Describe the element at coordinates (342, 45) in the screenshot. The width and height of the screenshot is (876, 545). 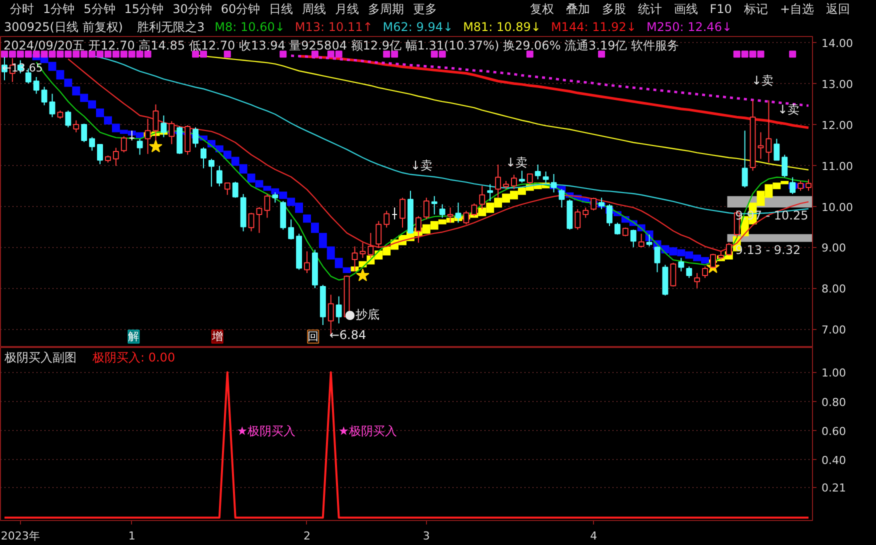
I see `annotation: 2024/09/20五 开12.70 高14.85 低12.70 收13.94 量925804 额12.9亿 幅1.31(10.37%) 换29.06% 流通3.19亿 软件服务` at that location.